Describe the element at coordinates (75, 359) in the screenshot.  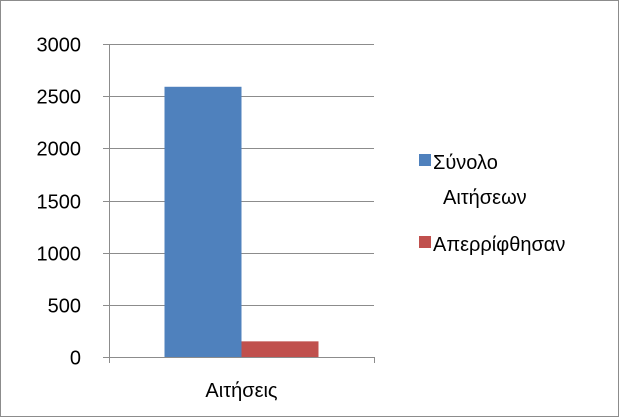
I see `y-tick-label: 0` at that location.